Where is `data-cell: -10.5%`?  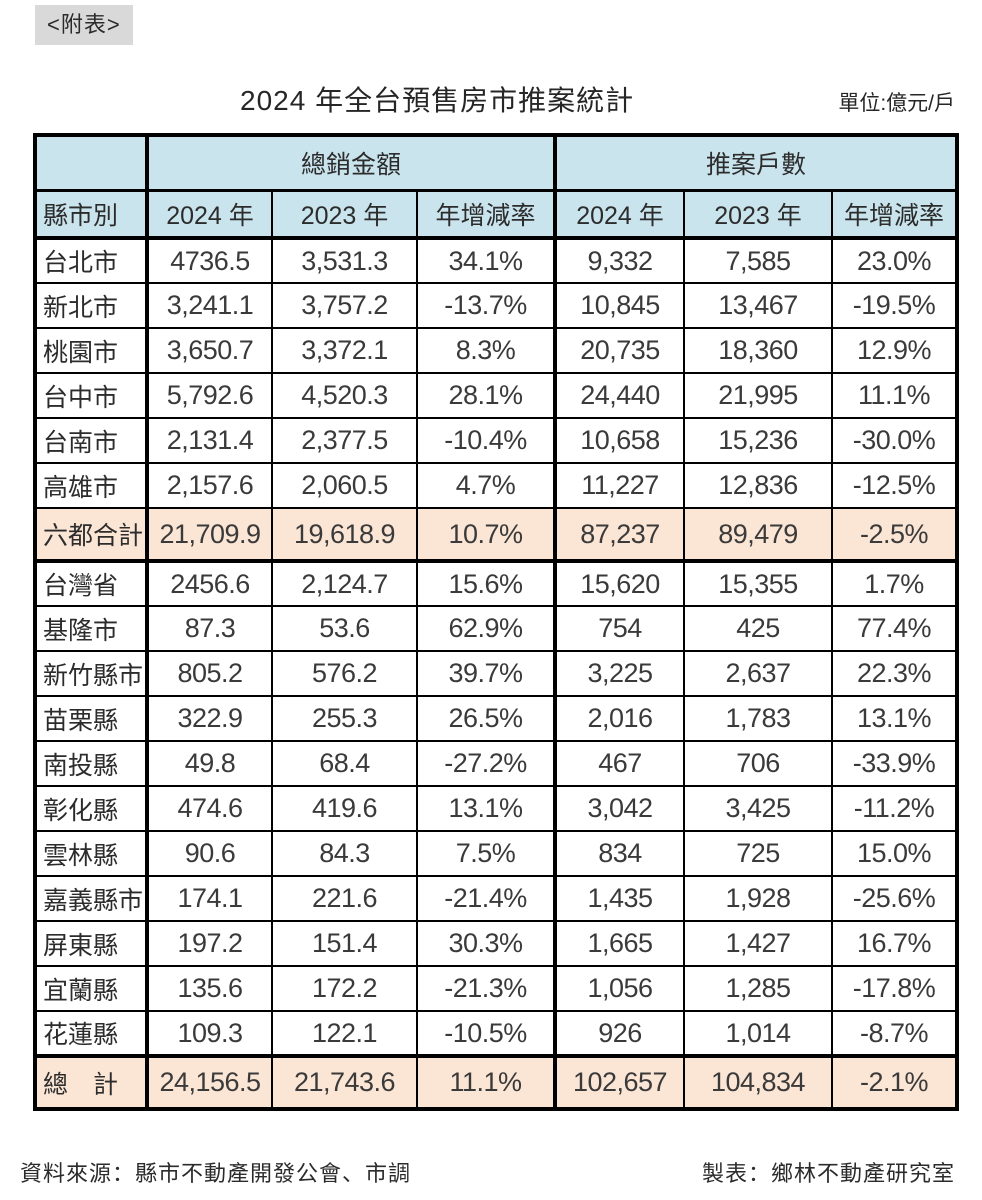 data-cell: -10.5% is located at coordinates (486, 1033).